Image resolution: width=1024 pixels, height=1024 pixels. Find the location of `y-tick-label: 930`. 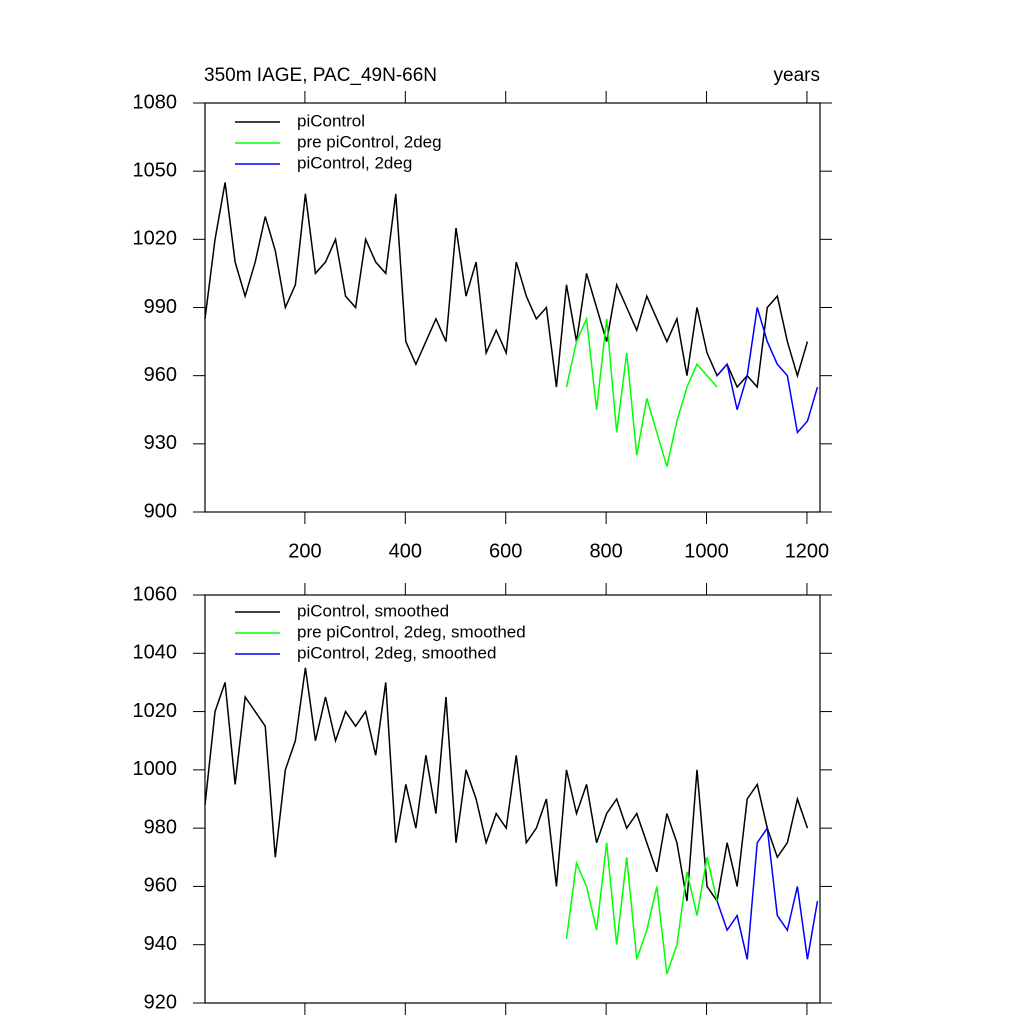

y-tick-label: 930 is located at coordinates (160, 443).